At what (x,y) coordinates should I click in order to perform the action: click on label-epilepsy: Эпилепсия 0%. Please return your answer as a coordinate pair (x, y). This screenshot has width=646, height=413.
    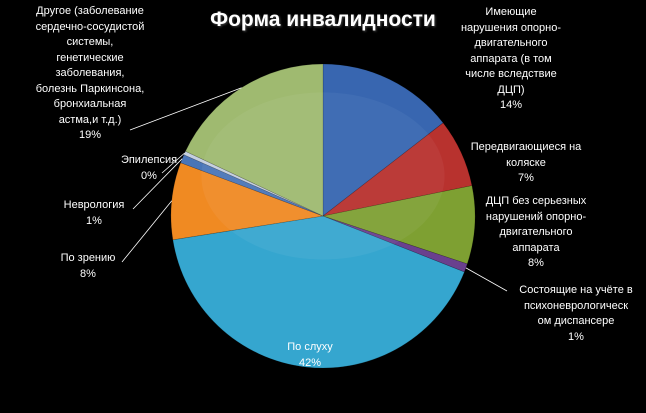
    Looking at the image, I should click on (149, 168).